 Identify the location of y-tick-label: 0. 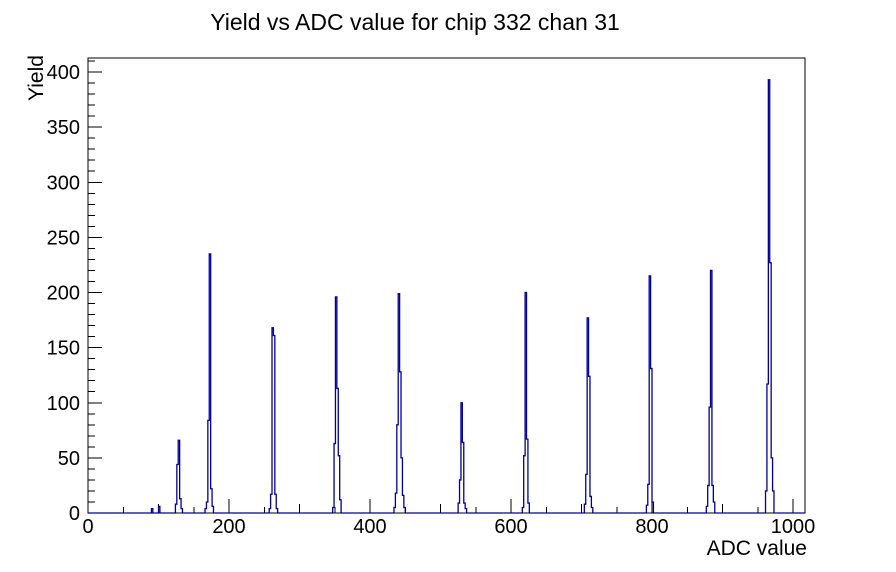
(74, 514).